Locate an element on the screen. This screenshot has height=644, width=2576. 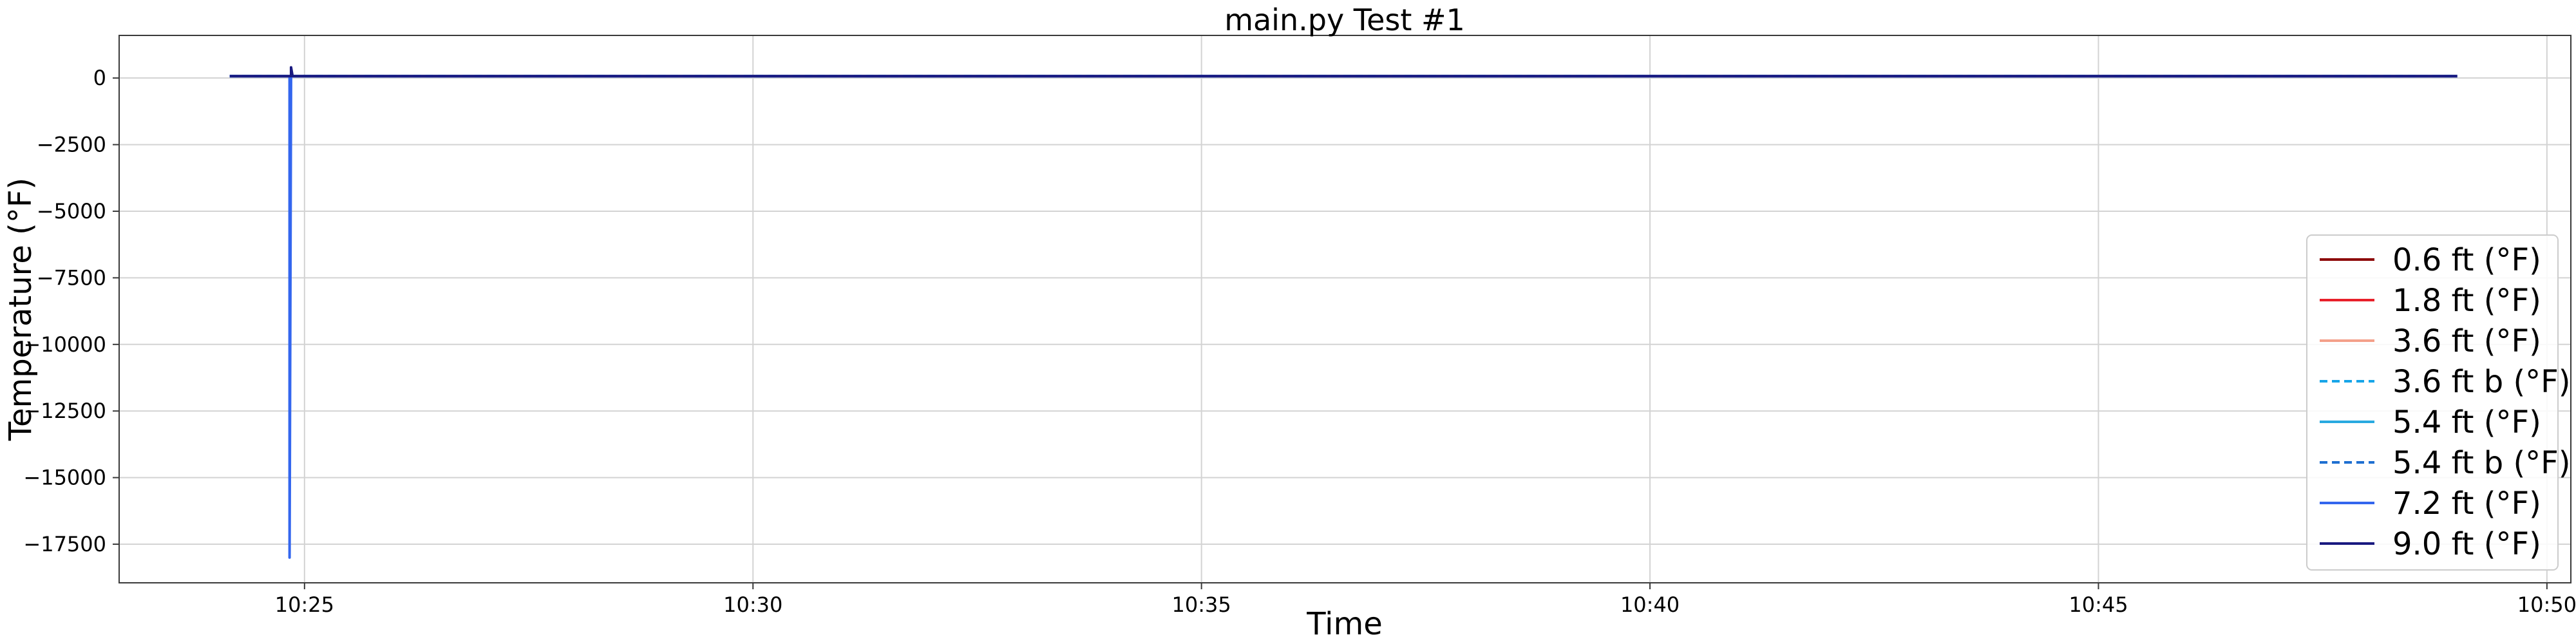
chart-title: main.py Test #1 is located at coordinates (1345, 20).